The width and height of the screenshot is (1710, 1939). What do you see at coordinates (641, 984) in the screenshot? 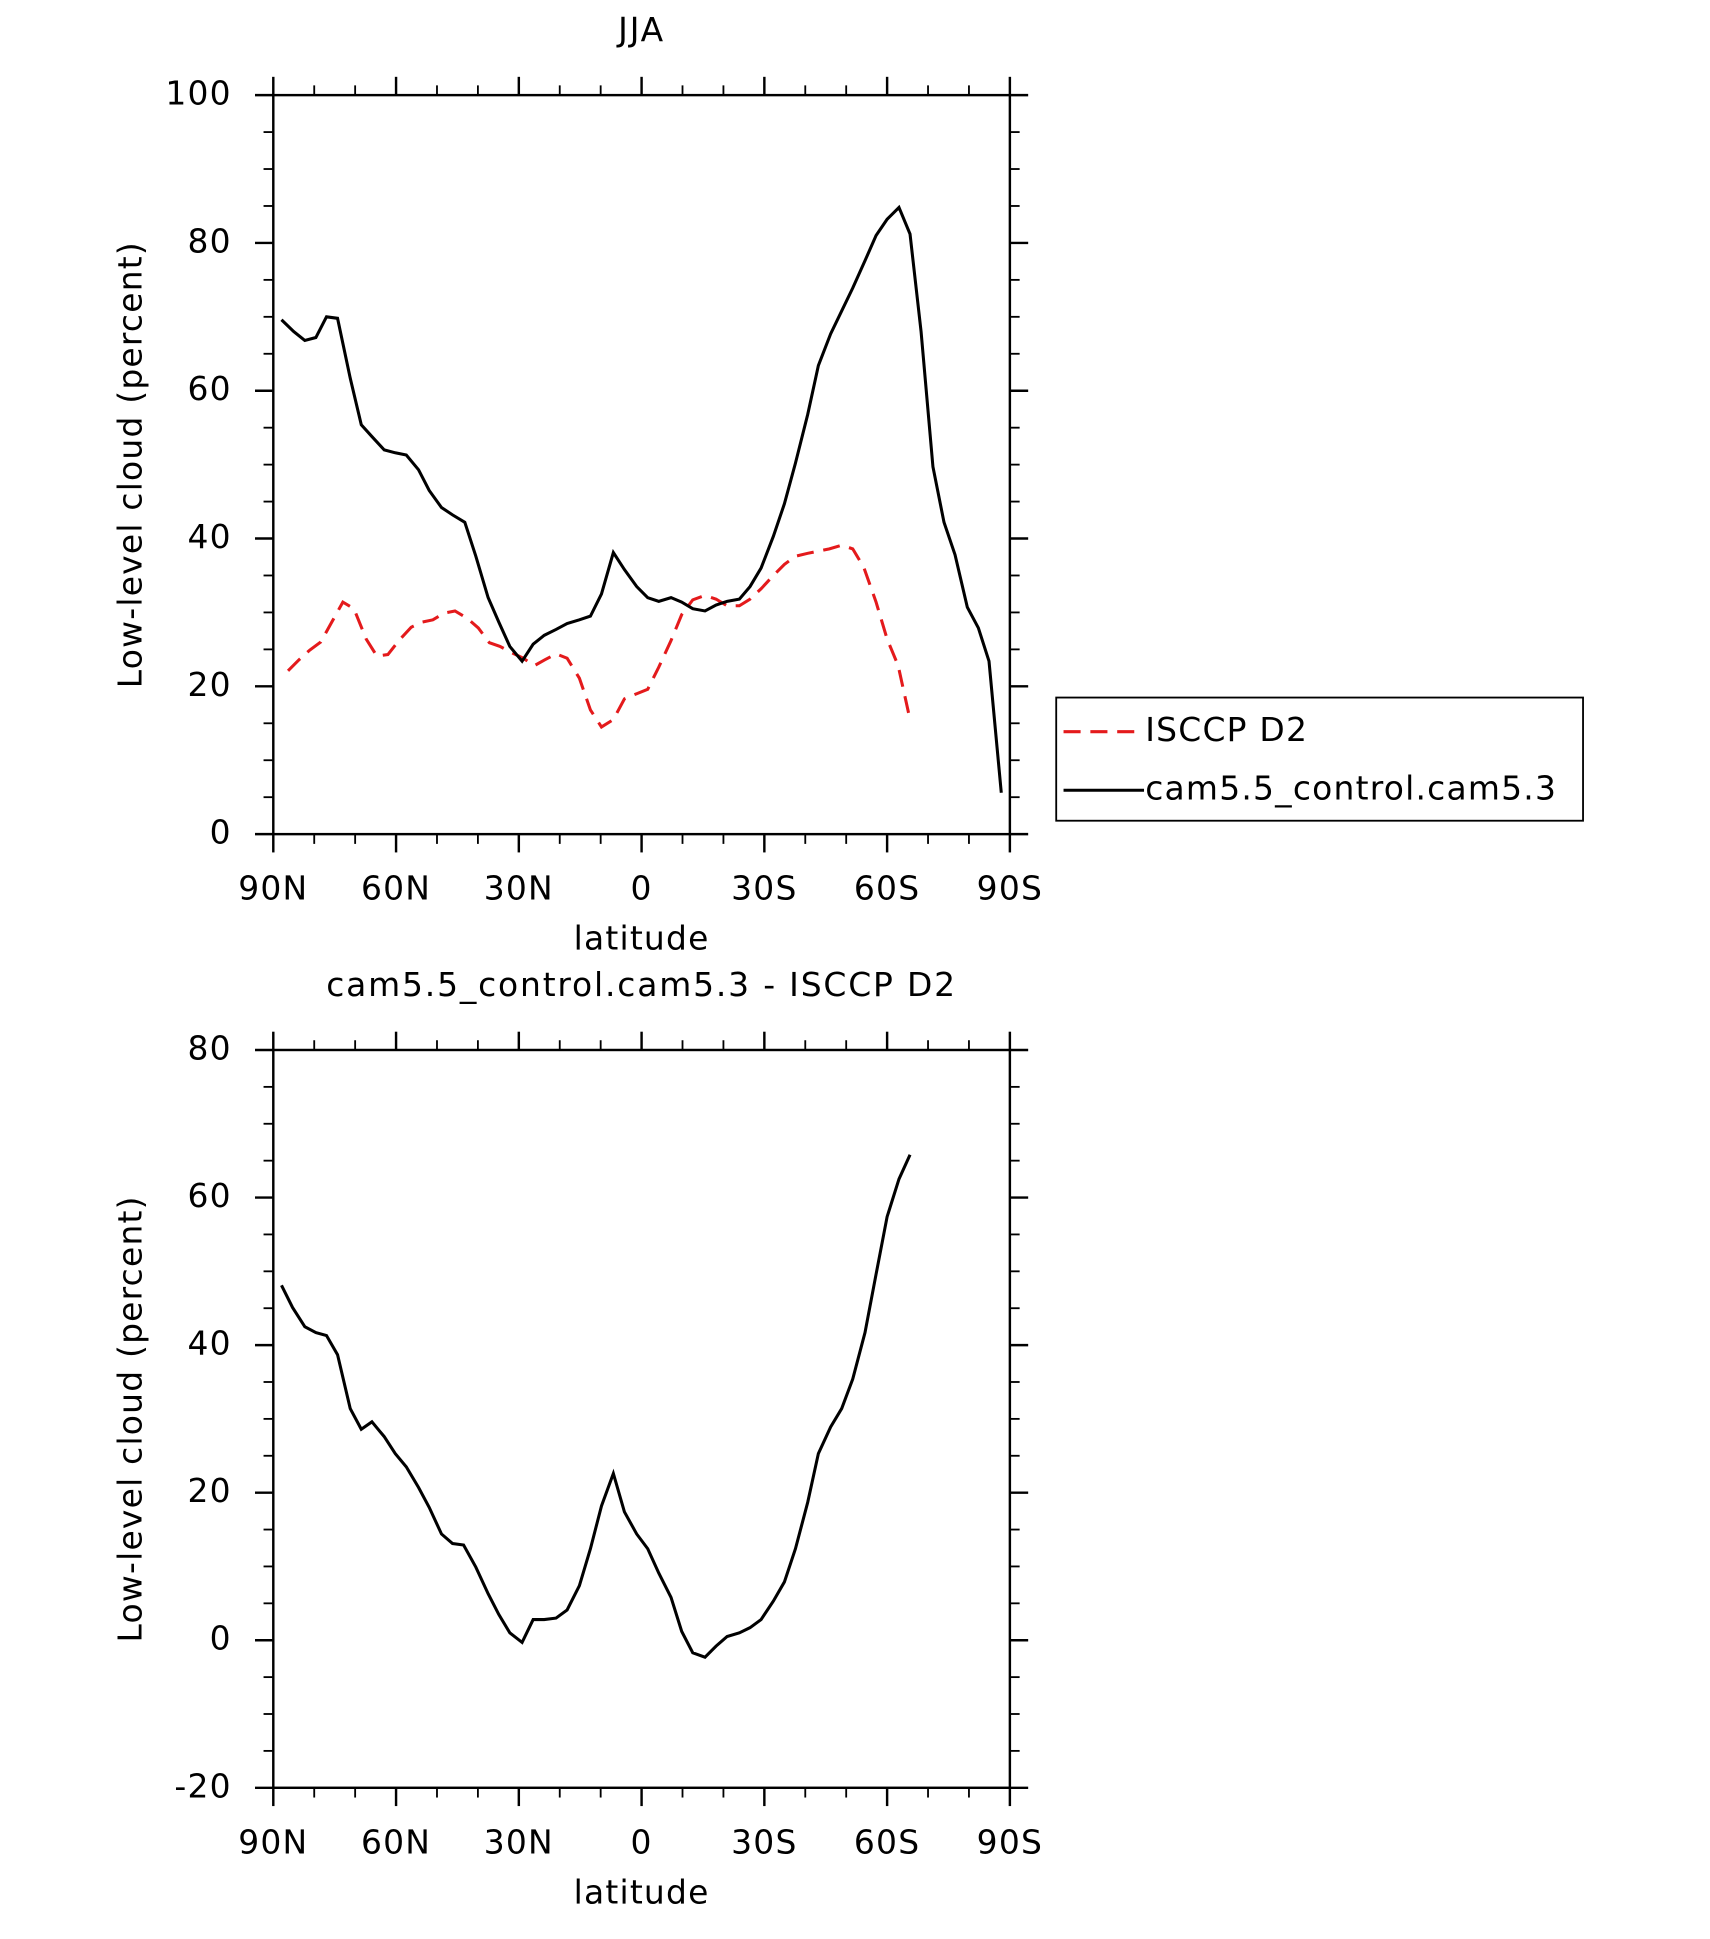
I see `chart-title: cam5.5_control.cam5.3 - ISCCP D2` at bounding box center [641, 984].